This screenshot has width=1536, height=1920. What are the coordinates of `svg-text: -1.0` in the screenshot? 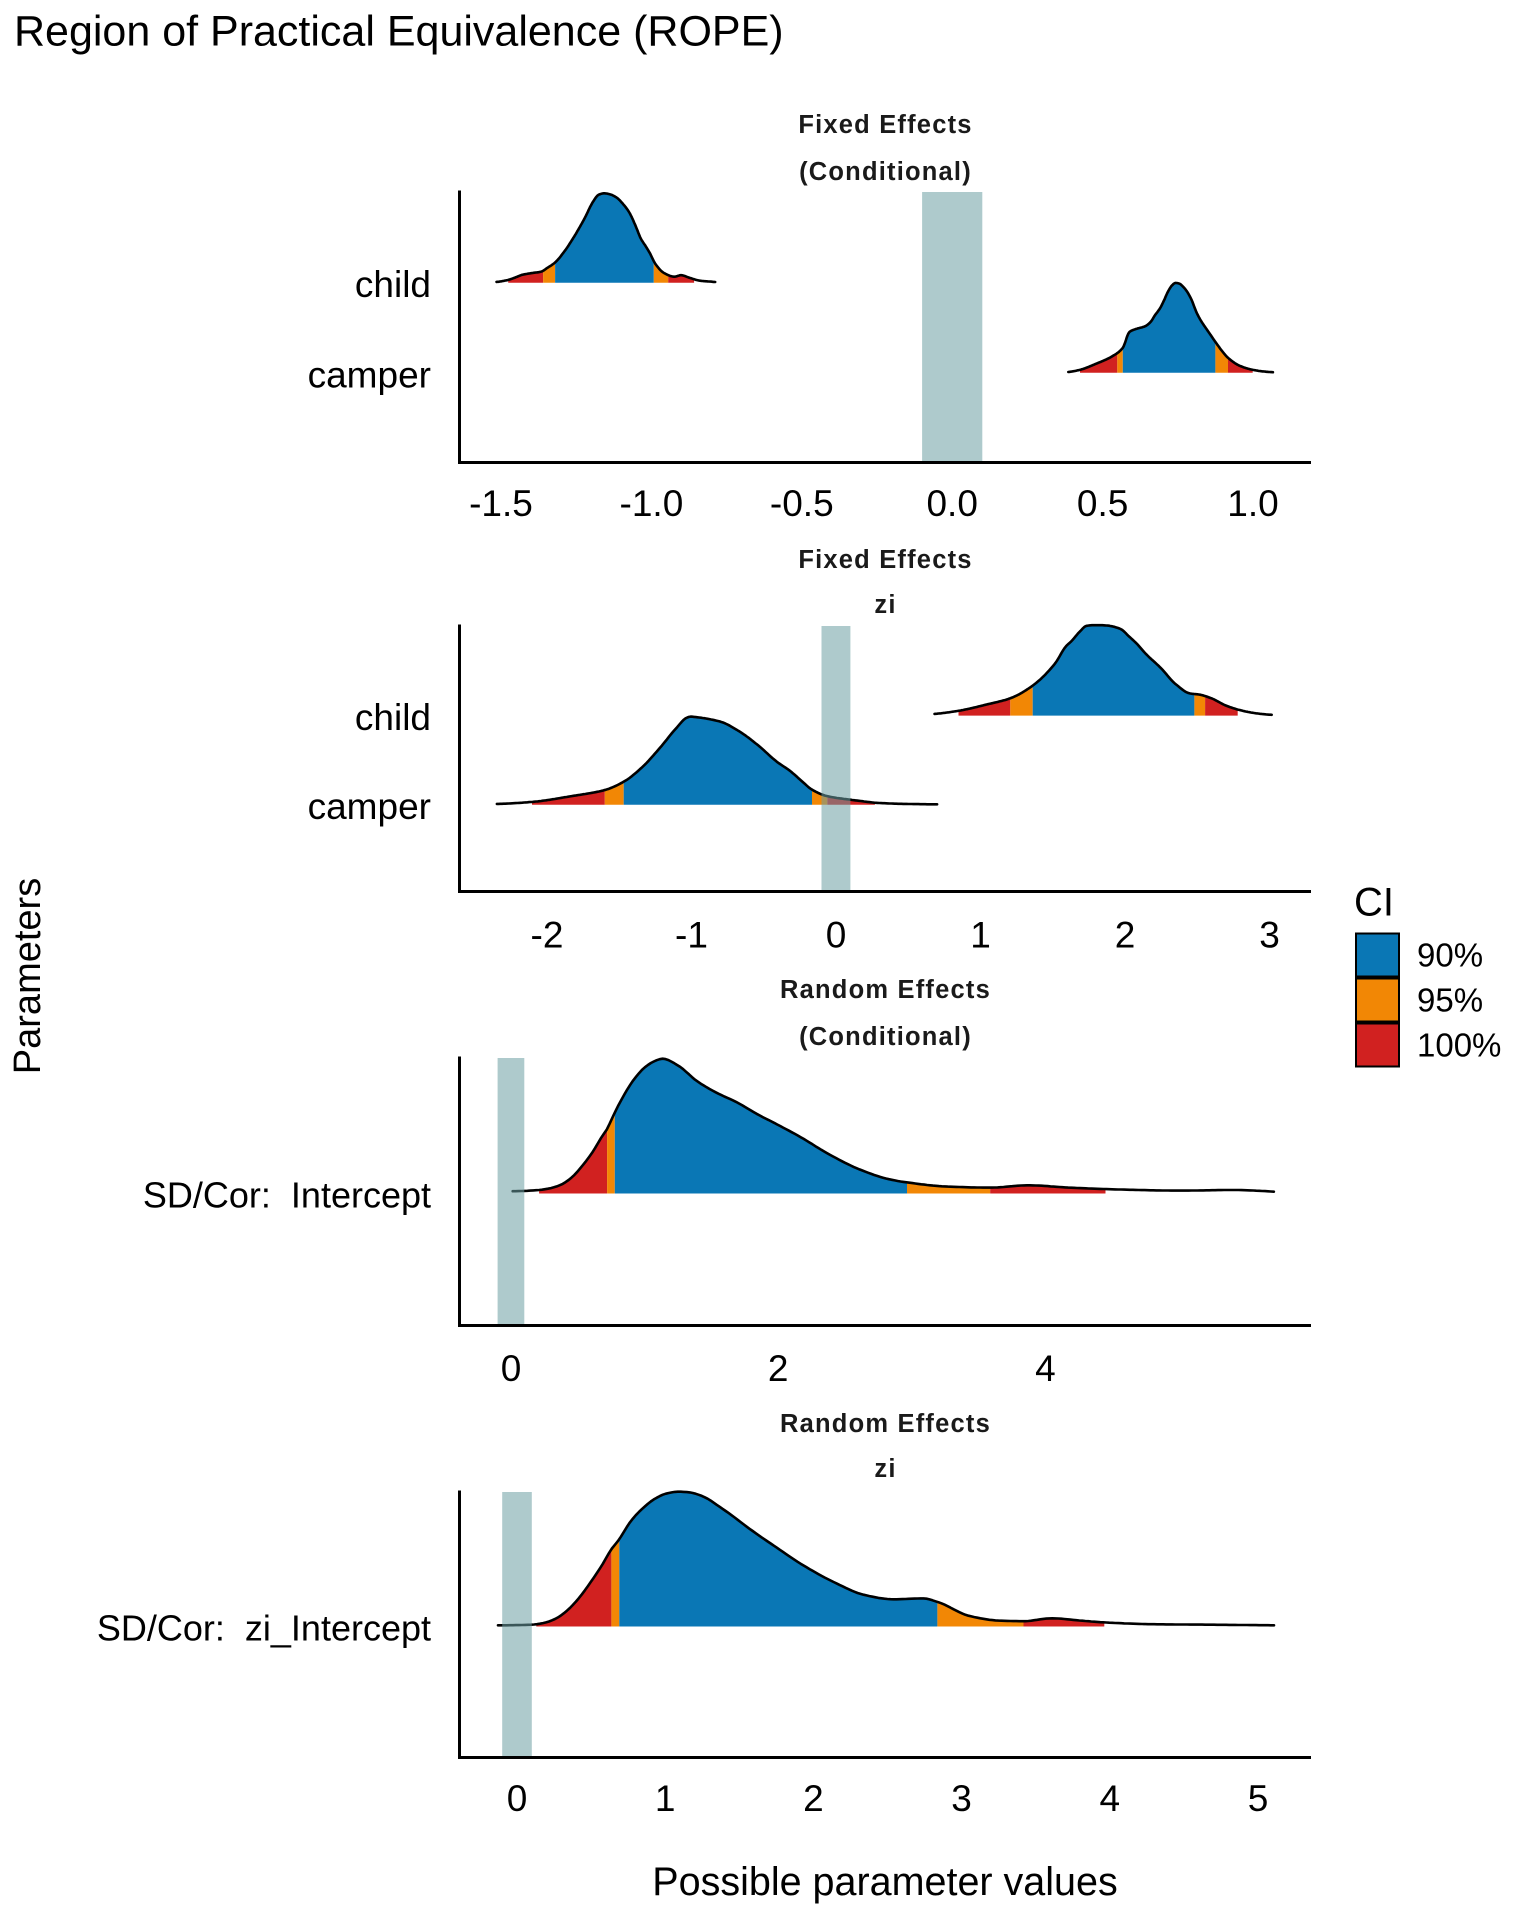 It's located at (652, 503).